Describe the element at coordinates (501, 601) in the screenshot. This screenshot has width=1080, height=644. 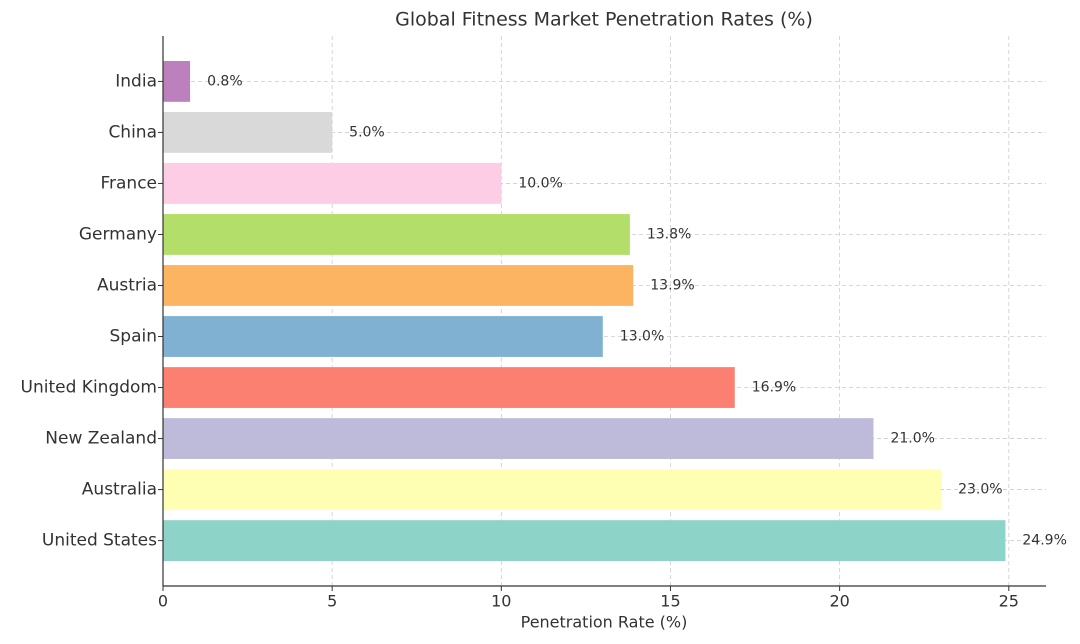
I see `x-tick-label: 10` at that location.